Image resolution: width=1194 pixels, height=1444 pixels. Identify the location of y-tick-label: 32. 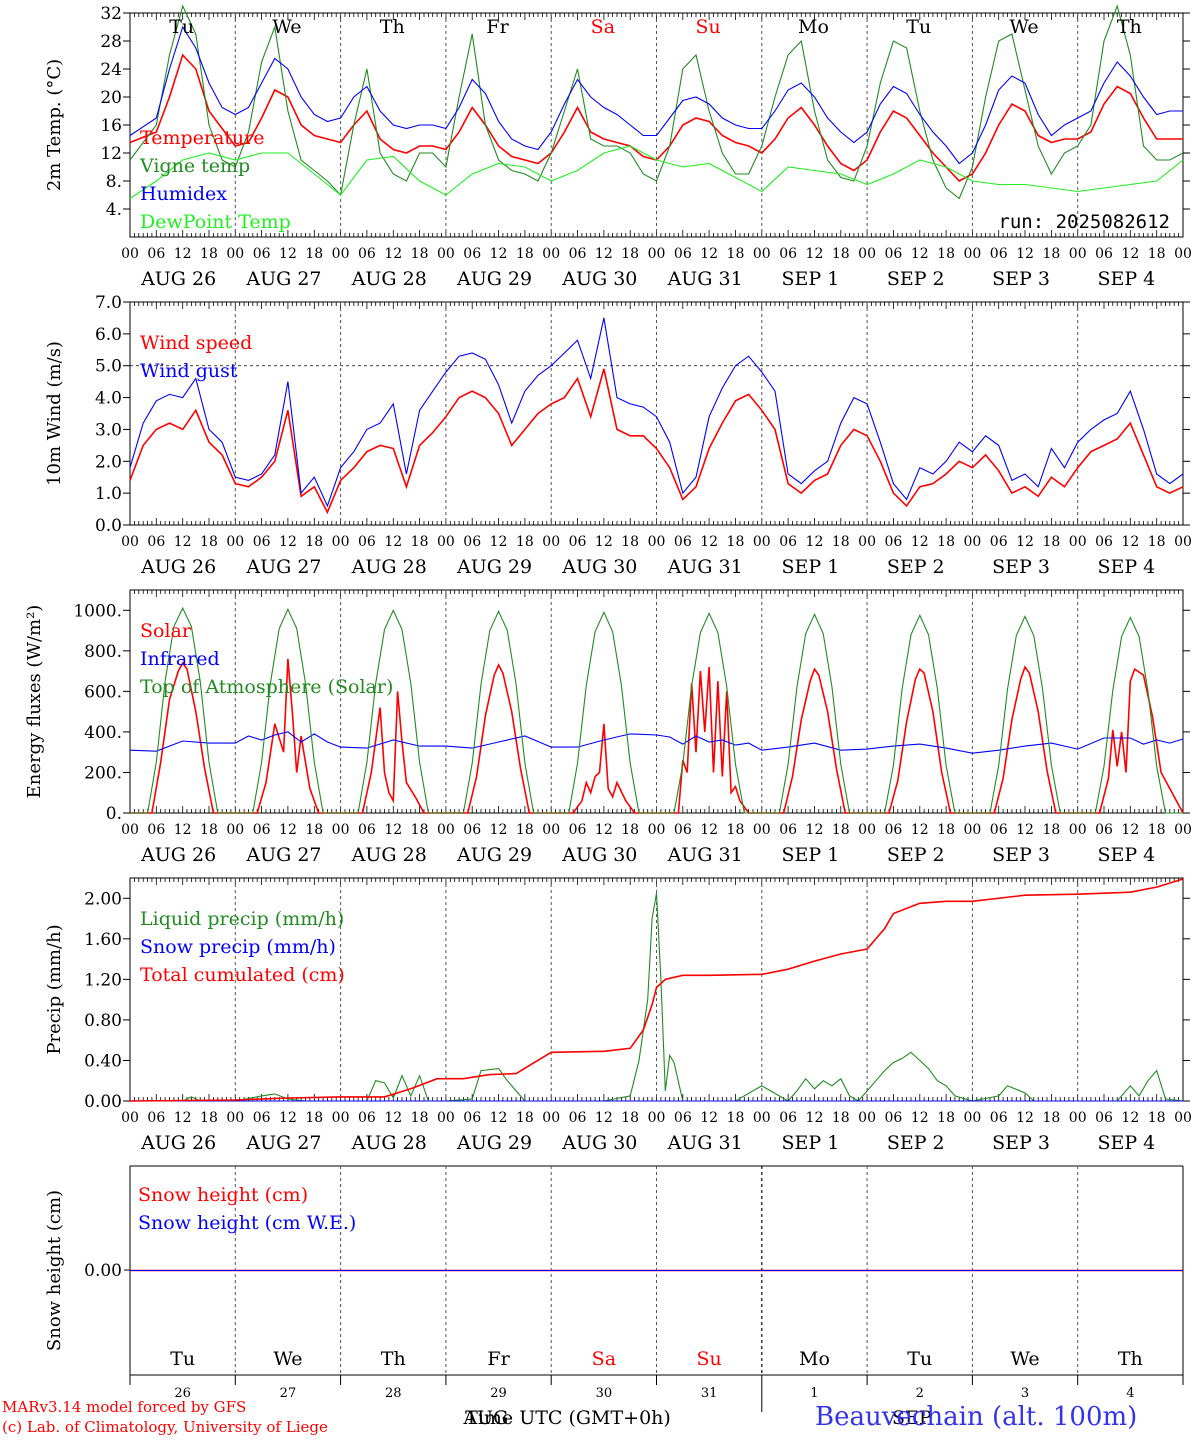
(111, 14).